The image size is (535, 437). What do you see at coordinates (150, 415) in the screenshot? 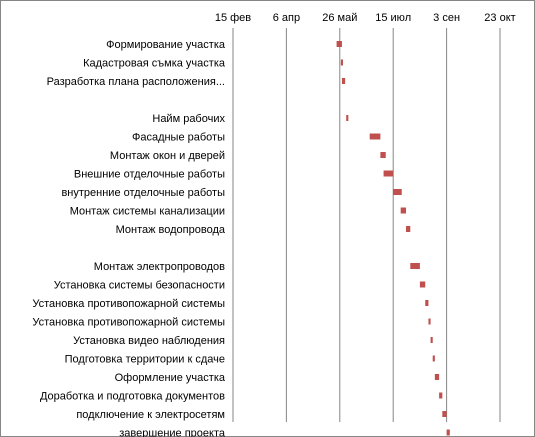
I see `task-label: подключение к электросетям` at bounding box center [150, 415].